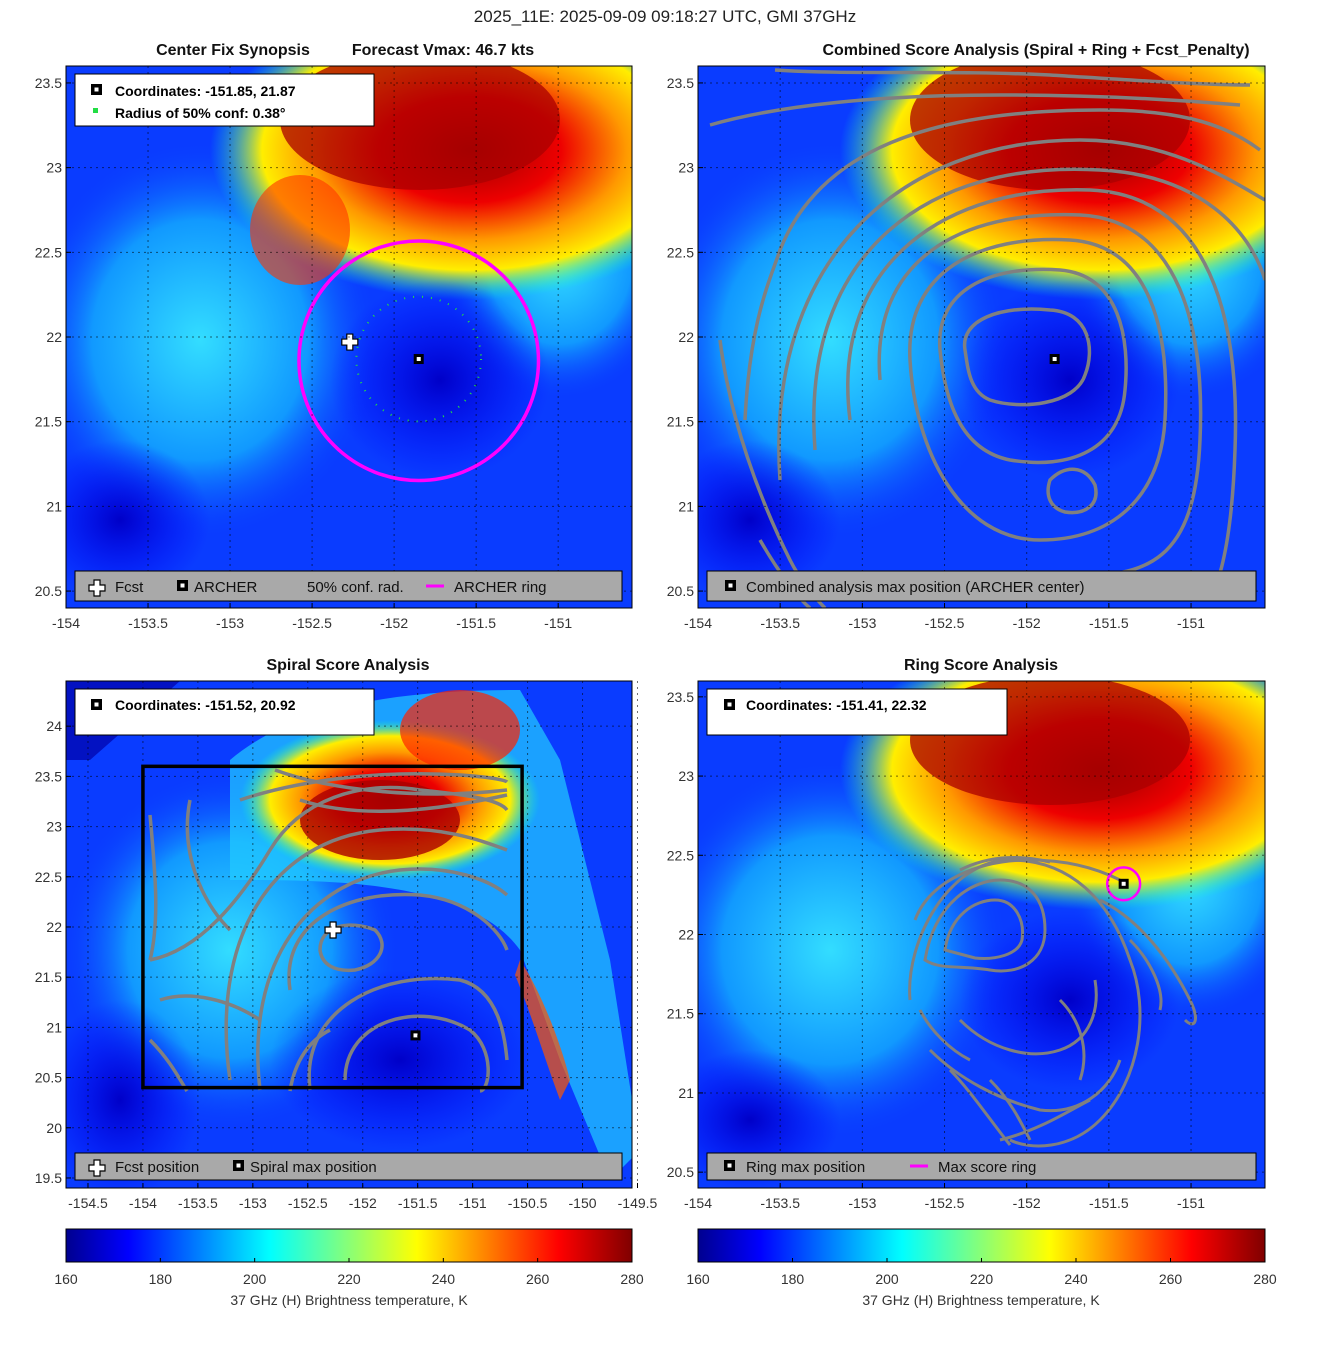  I want to click on spiral-max-marker-inner, so click(415, 1035).